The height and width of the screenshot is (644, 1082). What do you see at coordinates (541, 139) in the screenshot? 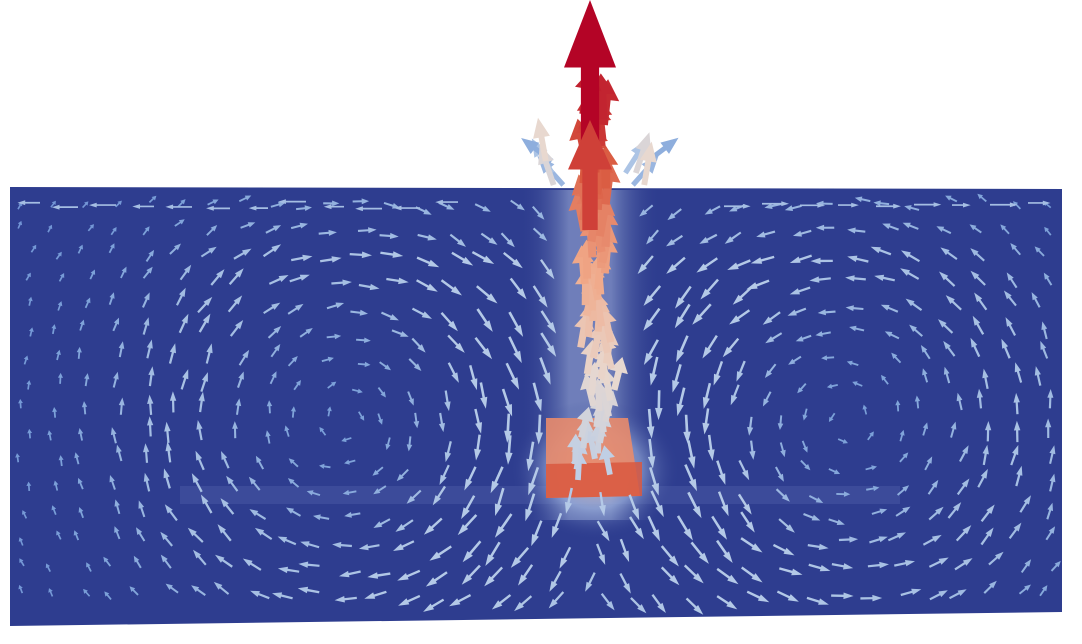
I see `splay-arrow-icon` at bounding box center [541, 139].